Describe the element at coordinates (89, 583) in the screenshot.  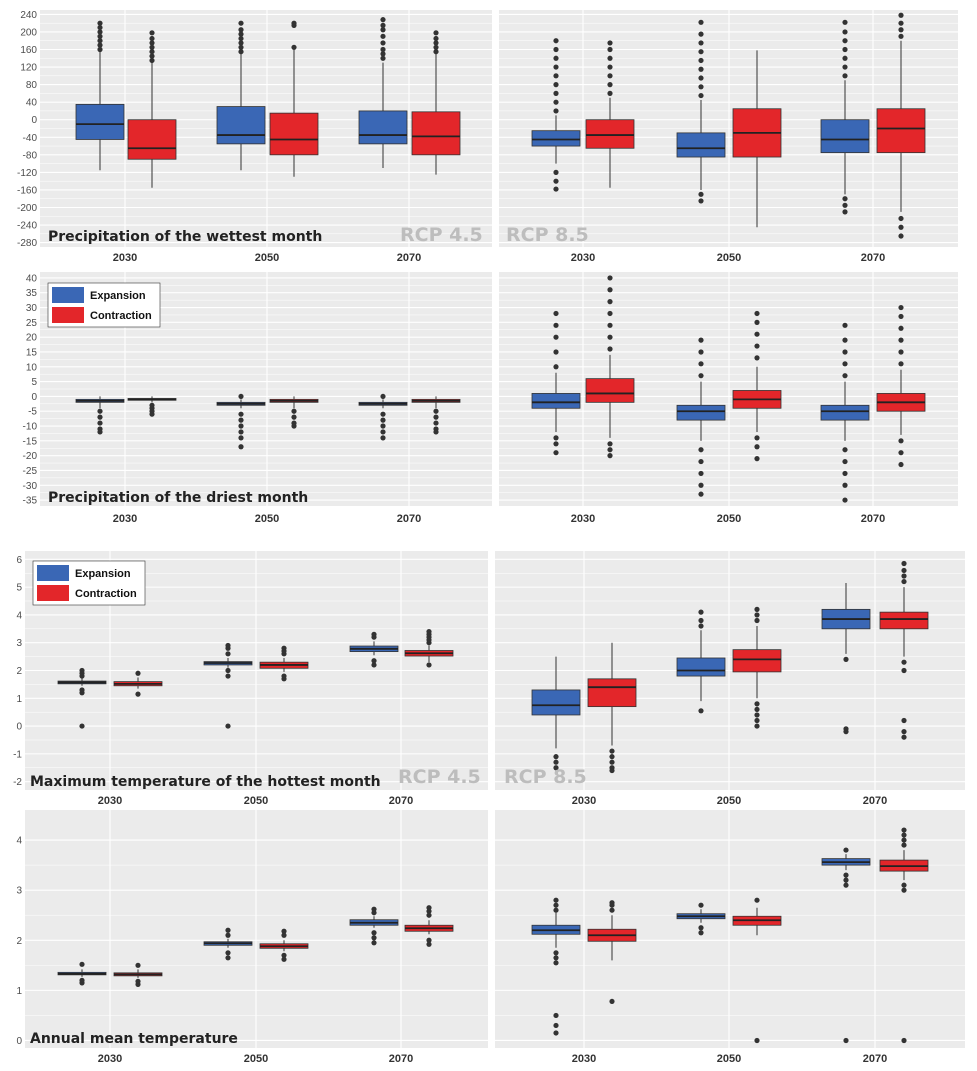
I see `legend: Expansion Contraction` at that location.